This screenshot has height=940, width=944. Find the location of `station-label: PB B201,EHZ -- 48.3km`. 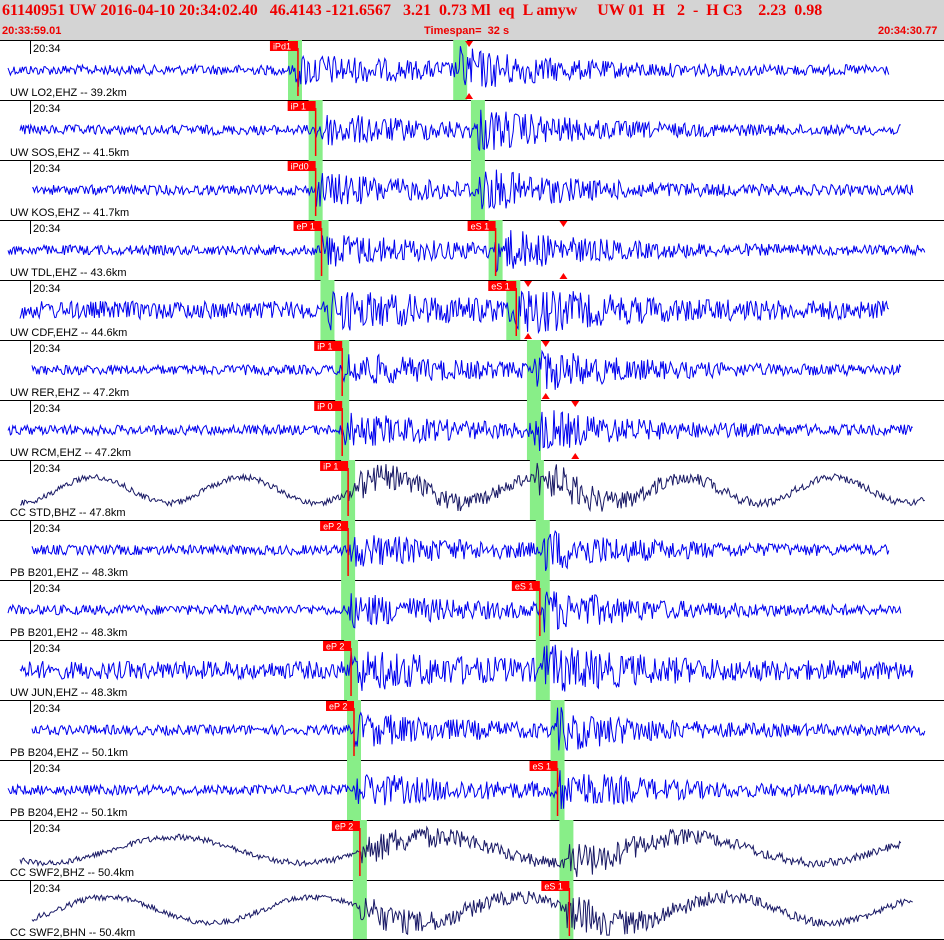

station-label: PB B201,EHZ -- 48.3km is located at coordinates (69, 573).